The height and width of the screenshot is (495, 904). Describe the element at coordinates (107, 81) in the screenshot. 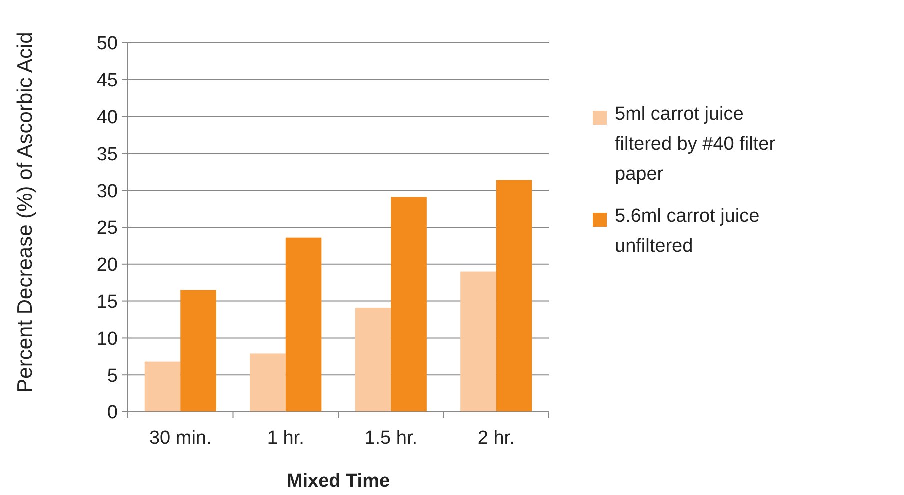

I see `y-tick-label: 45` at that location.